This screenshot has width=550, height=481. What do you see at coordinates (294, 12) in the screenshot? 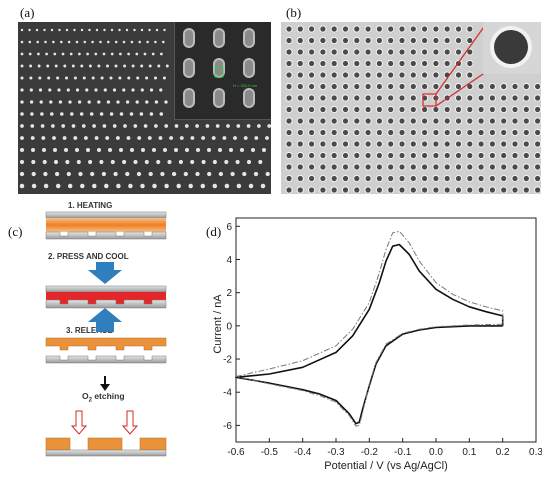
I see `panel-label-b: (b)` at bounding box center [294, 12].